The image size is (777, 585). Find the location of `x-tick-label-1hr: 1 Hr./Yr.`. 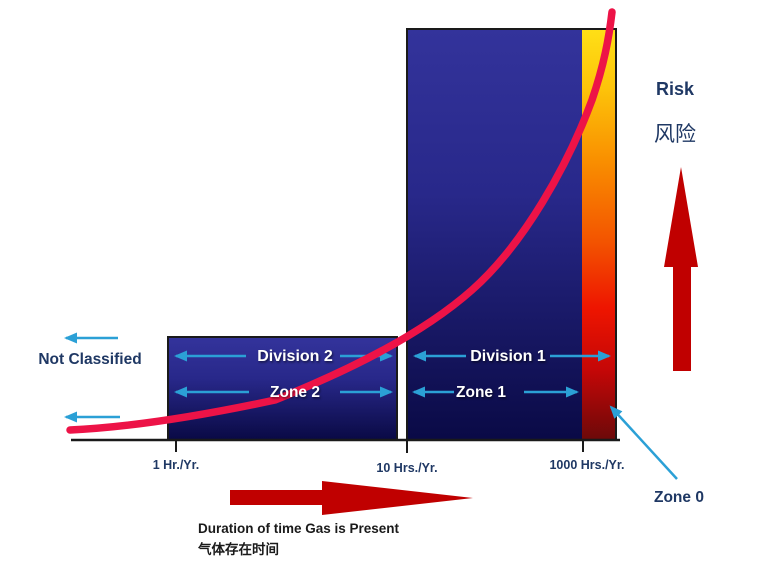

x-tick-label-1hr: 1 Hr./Yr. is located at coordinates (176, 465).